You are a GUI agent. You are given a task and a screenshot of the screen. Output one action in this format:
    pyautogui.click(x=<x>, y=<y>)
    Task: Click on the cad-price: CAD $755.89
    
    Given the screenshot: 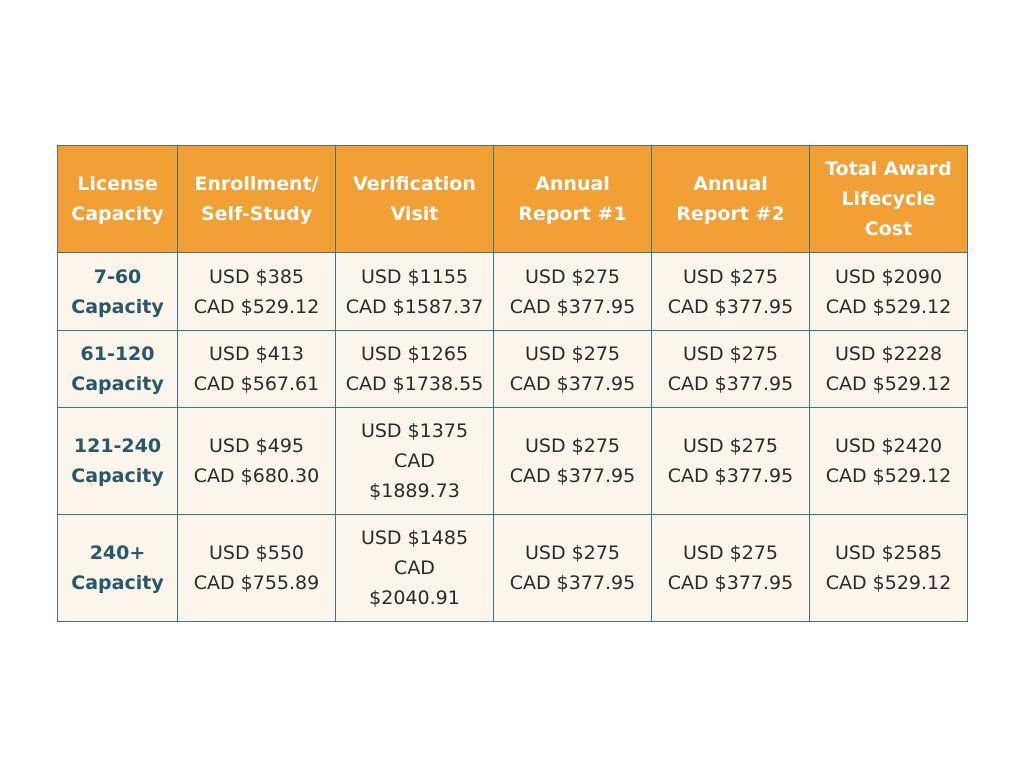 What is the action you would take?
    pyautogui.click(x=256, y=583)
    